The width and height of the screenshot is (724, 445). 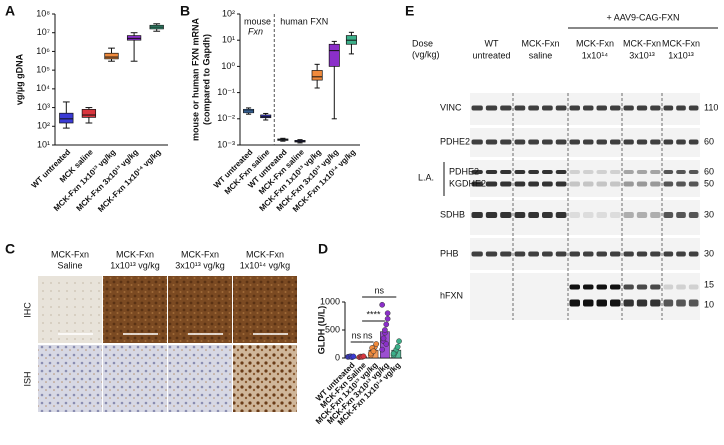 I want to click on group-label: 1x10¹³, so click(x=681, y=55).